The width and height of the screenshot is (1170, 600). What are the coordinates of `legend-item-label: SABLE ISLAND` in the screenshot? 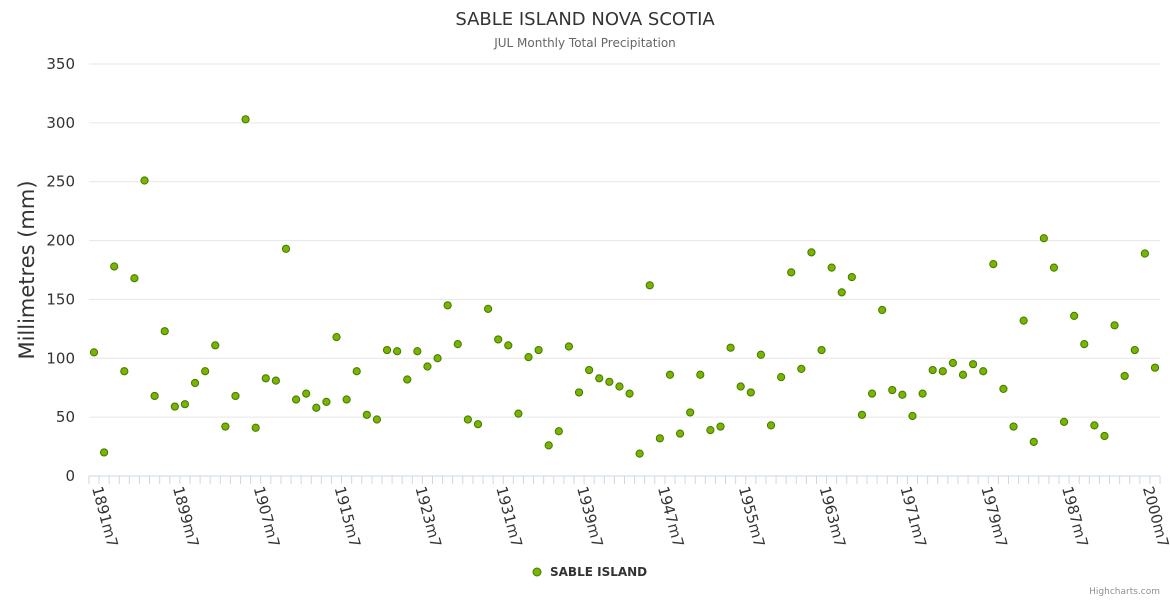 It's located at (598, 572).